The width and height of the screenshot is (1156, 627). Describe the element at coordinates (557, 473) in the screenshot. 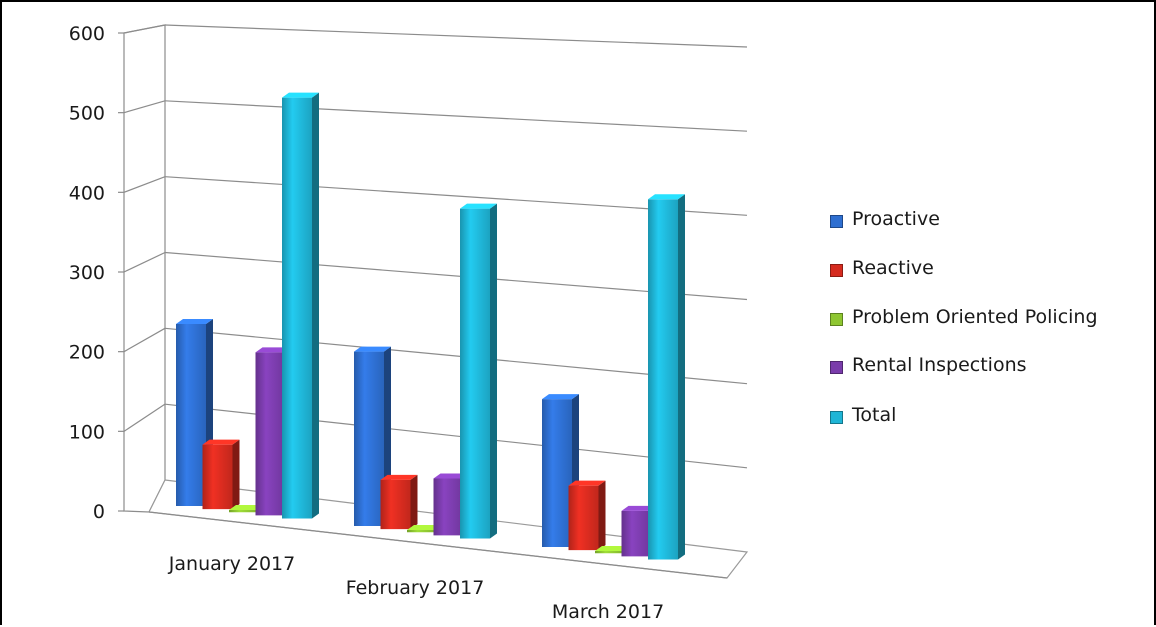

I see `bar-proactive-3-front` at that location.